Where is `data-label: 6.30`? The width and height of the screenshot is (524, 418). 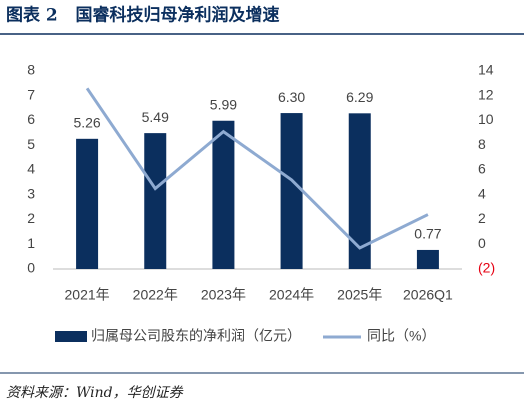 data-label: 6.30 is located at coordinates (291, 97).